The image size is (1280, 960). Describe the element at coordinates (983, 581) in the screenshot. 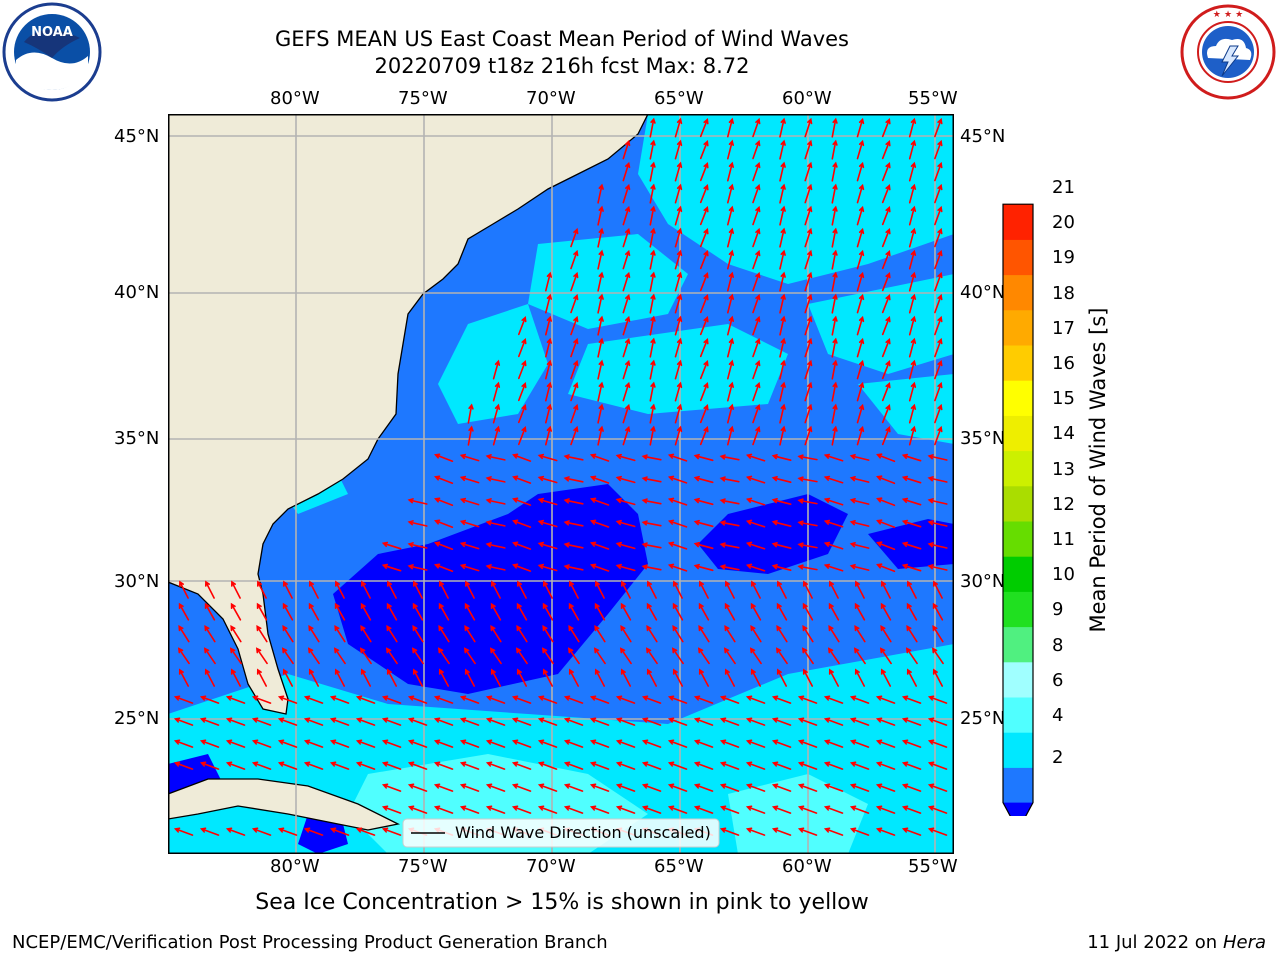

I see `lat-label-right-30n: 30°N` at that location.